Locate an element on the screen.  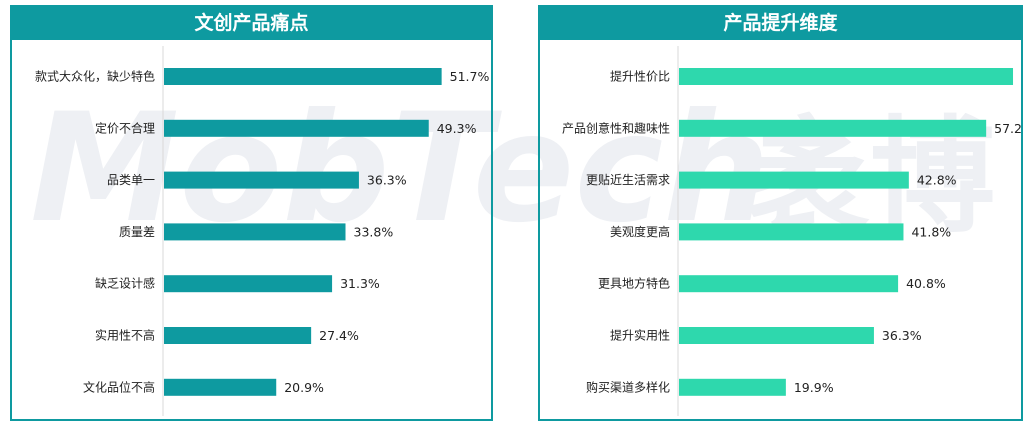
value-label: 49.3% is located at coordinates (457, 128).